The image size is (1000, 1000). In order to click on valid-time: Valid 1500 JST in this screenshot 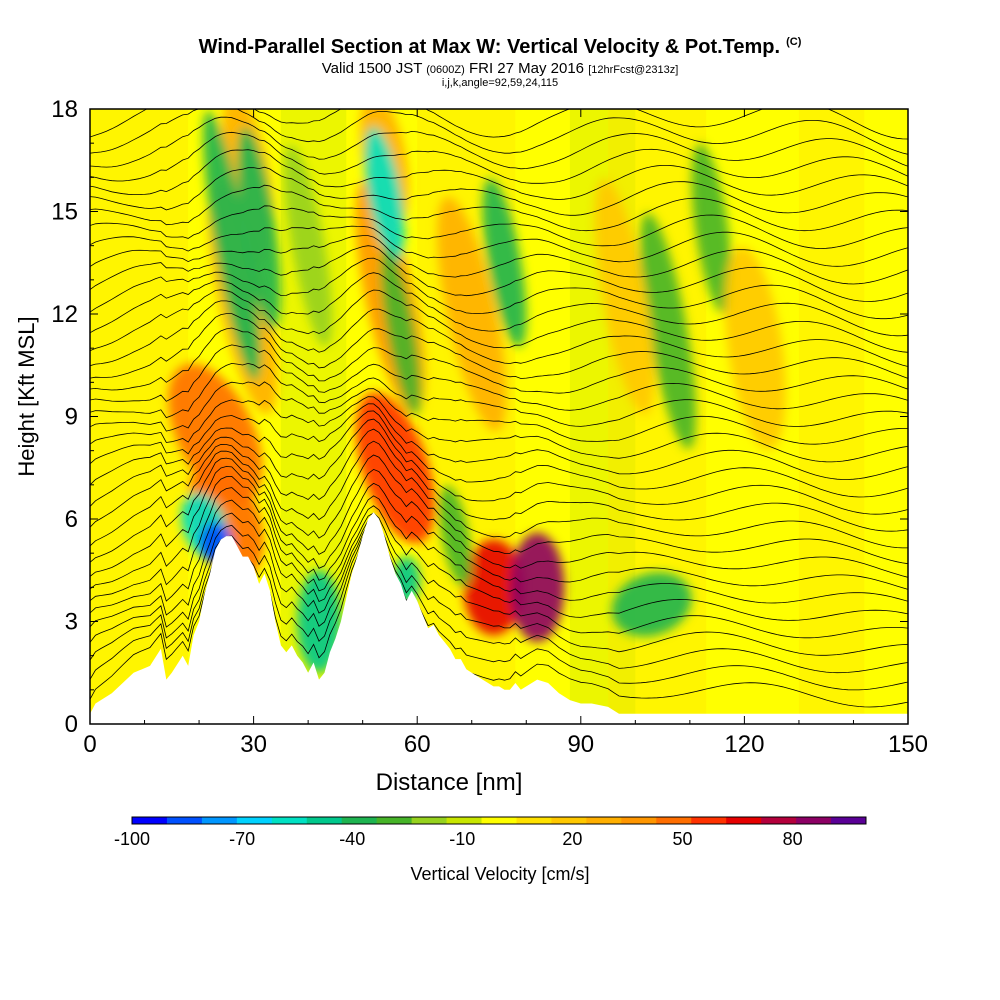, I will do `click(372, 68)`.